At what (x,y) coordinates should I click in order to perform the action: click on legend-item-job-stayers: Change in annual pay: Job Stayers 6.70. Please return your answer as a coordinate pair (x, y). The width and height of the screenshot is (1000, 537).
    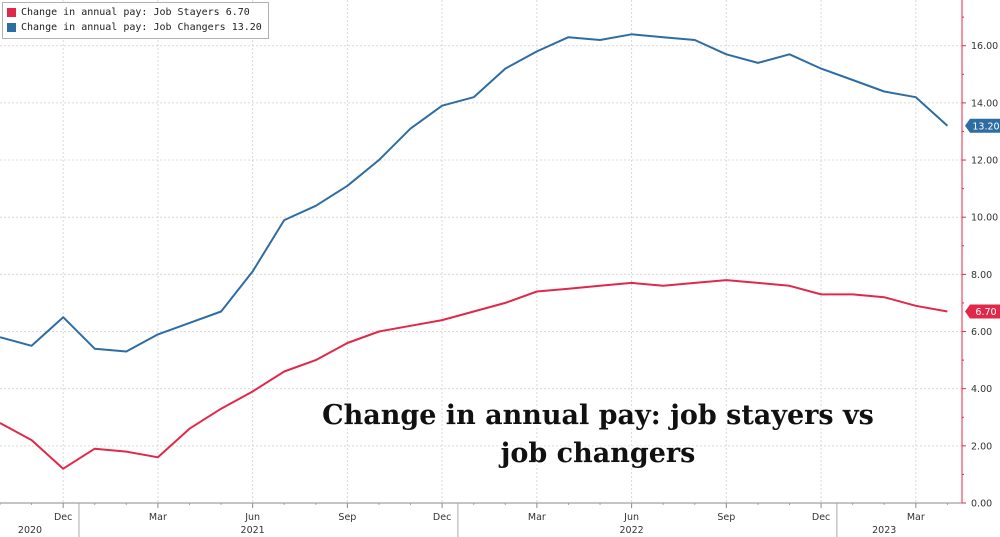
    Looking at the image, I should click on (134, 12).